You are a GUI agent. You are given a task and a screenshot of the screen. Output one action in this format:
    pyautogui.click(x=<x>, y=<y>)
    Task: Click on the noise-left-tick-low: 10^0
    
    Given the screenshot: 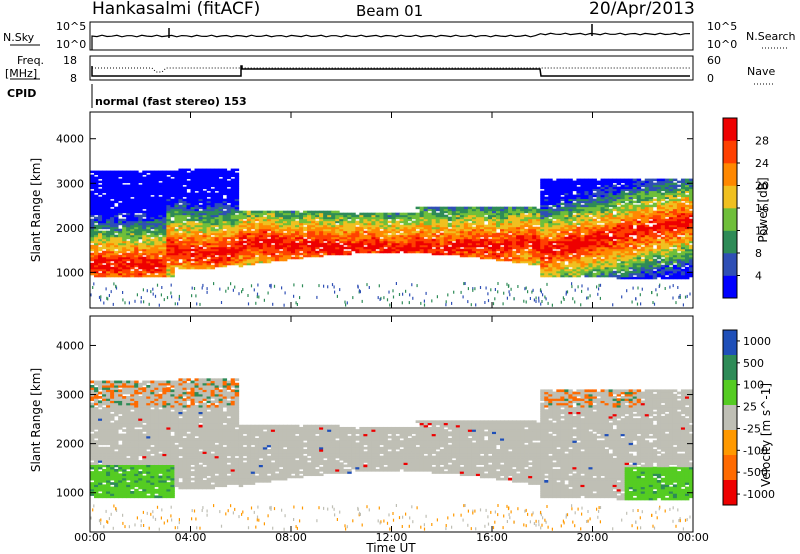 What is the action you would take?
    pyautogui.click(x=71, y=44)
    